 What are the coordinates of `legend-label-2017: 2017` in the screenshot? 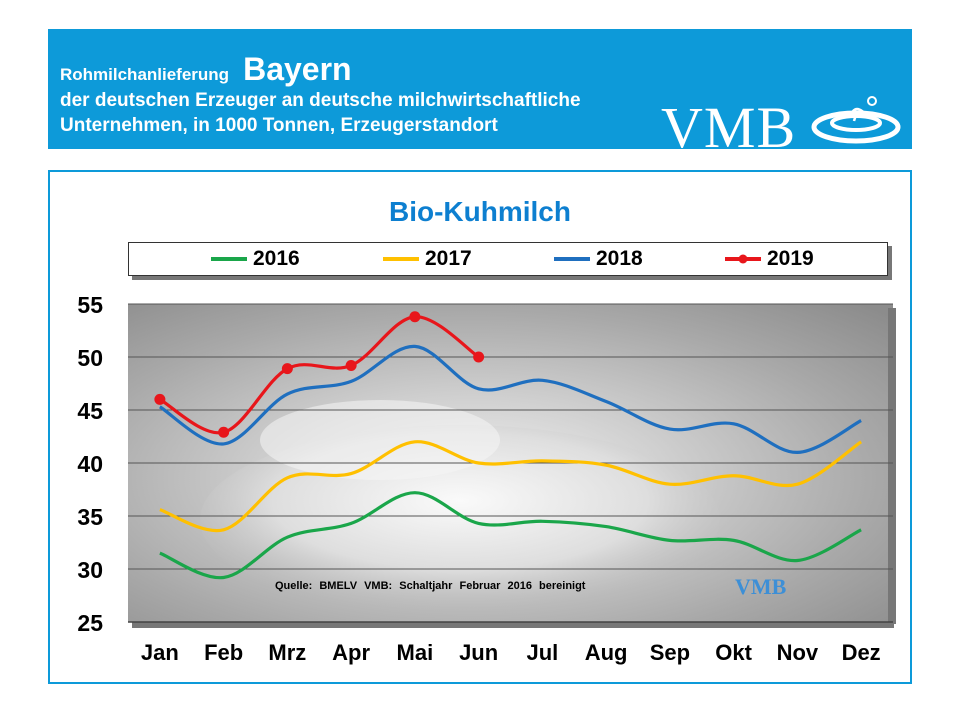 It's located at (448, 258).